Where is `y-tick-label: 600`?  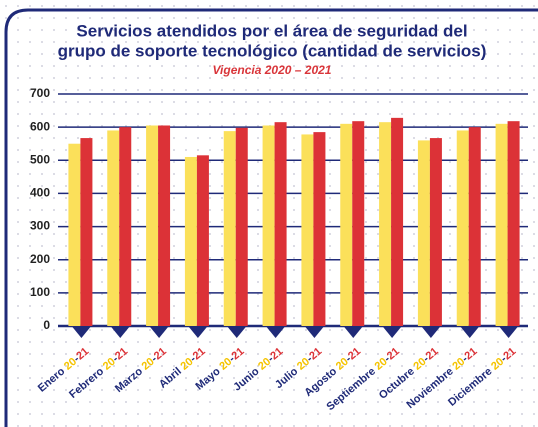
y-tick-label: 600 is located at coordinates (40, 126).